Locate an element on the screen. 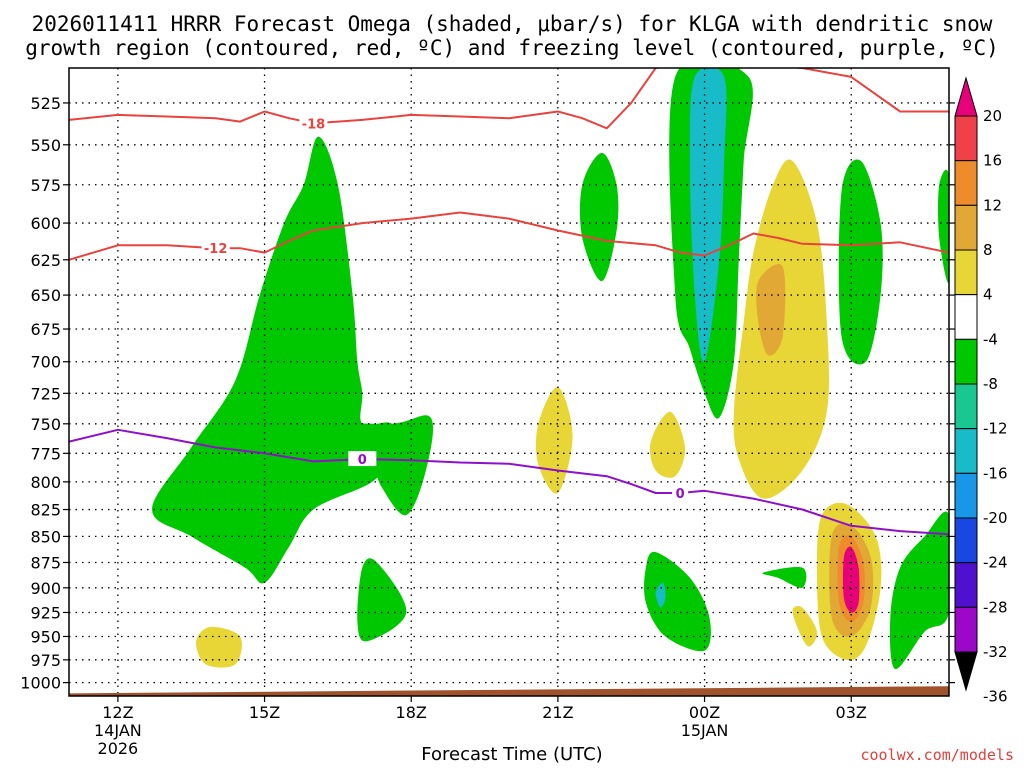  ytick-label-550: 550 is located at coordinates (45, 145).